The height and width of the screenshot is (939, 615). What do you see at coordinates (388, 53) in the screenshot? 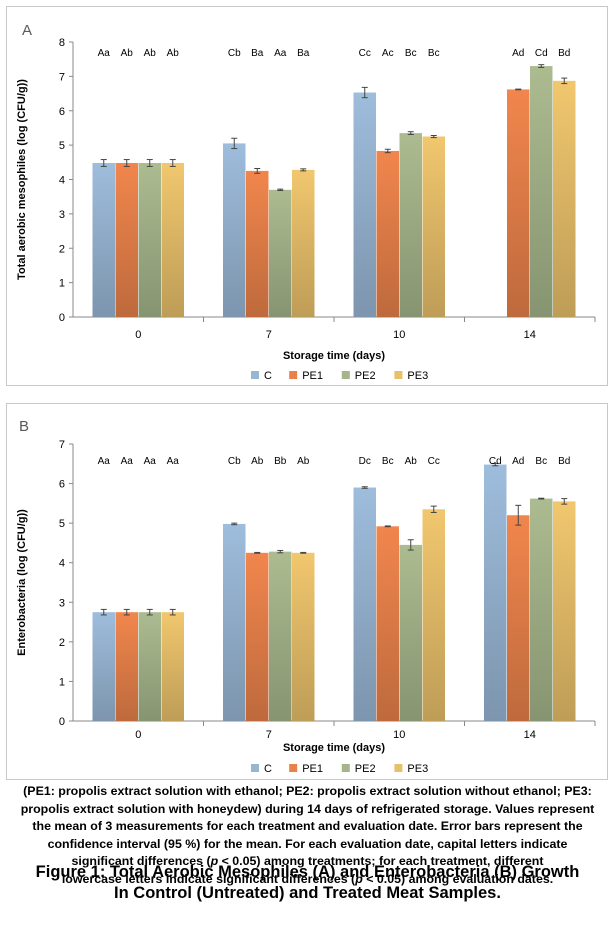
I see `significance-letter: Ac` at bounding box center [388, 53].